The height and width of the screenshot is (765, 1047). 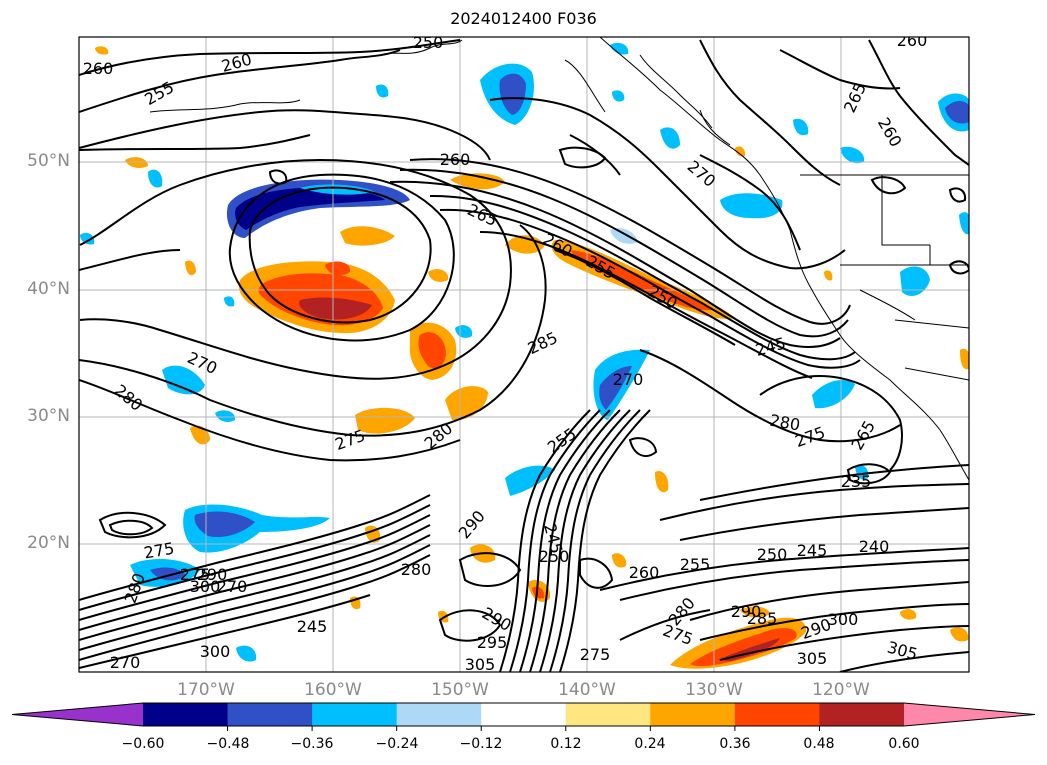 What do you see at coordinates (492, 642) in the screenshot?
I see `contour-label: 295` at bounding box center [492, 642].